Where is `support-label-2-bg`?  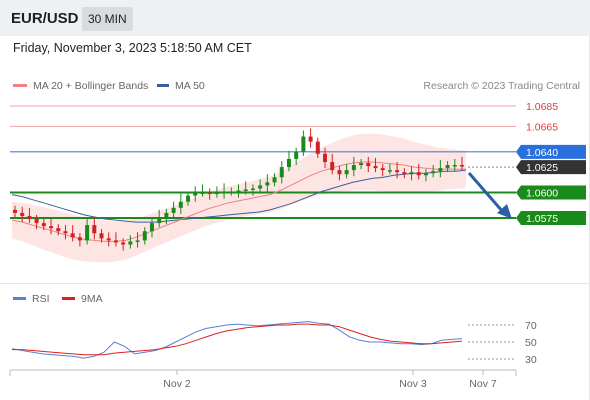
support-label-2-bg is located at coordinates (551, 218).